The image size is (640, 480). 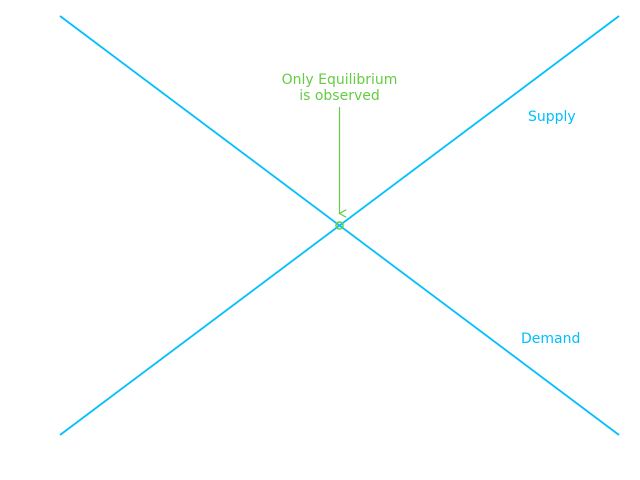 I want to click on supply-label: Supply, so click(x=552, y=117).